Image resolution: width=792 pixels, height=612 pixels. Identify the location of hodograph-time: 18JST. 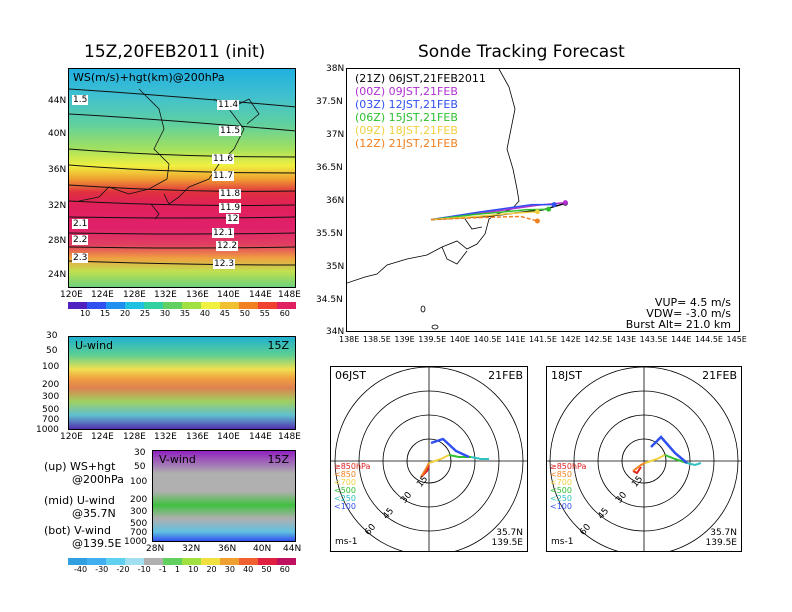
(566, 375).